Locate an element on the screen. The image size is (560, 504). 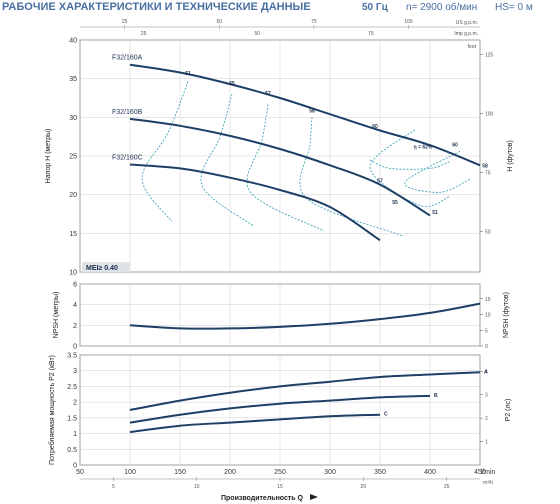
head-series-label: F32/160C is located at coordinates (127, 158).